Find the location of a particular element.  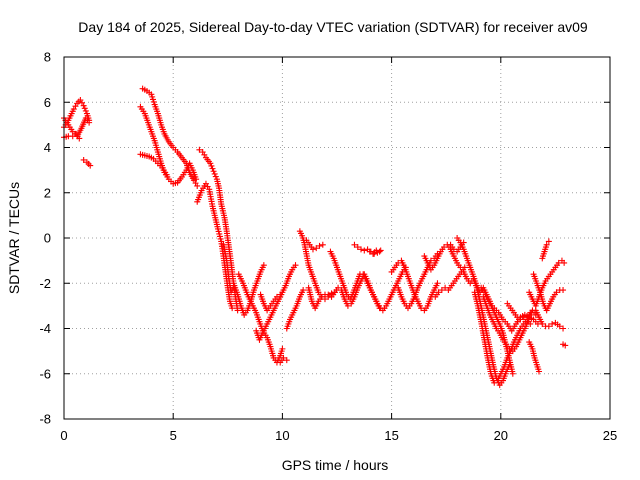

x-tick-label: 15 is located at coordinates (391, 435).